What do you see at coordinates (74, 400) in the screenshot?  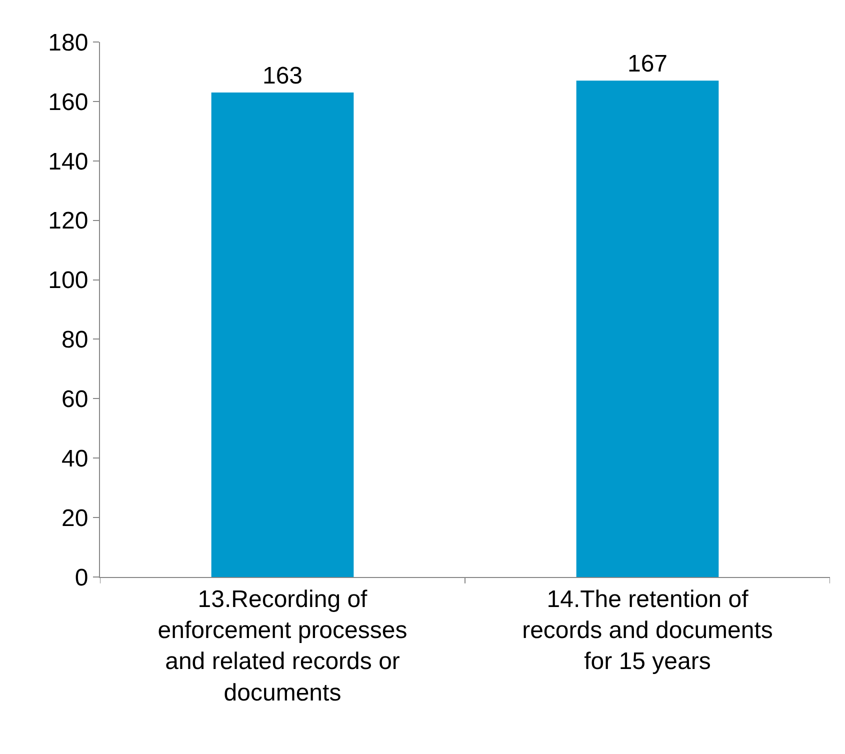 I see `y-tick-label: 60` at bounding box center [74, 400].